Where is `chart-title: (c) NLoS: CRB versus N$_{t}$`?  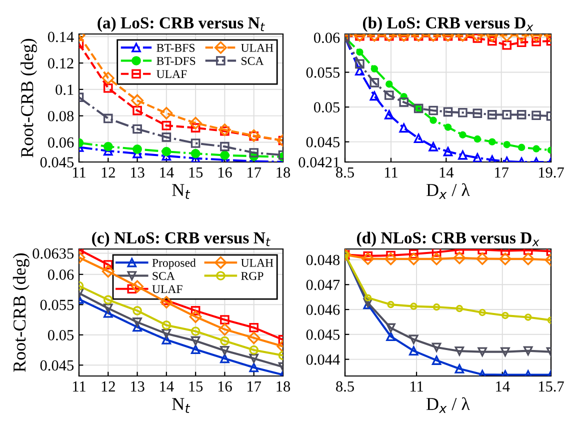 chart-title: (c) NLoS: CRB versus N$_{t}$ is located at coordinates (181, 239).